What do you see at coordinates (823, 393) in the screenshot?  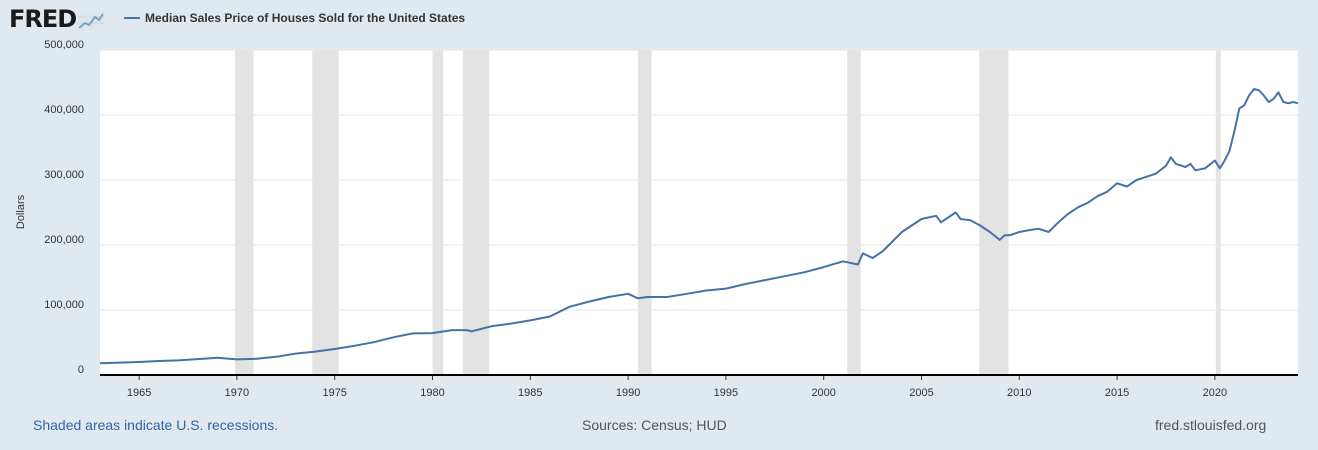 I see `x-tick-label: 2000` at bounding box center [823, 393].